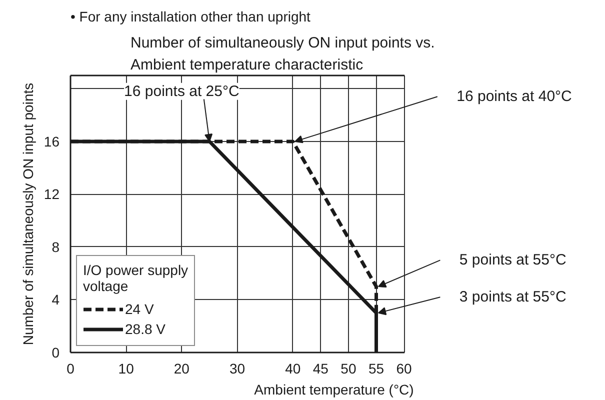 The height and width of the screenshot is (400, 605). What do you see at coordinates (135, 278) in the screenshot?
I see `legend-title: I/O power supply voltage` at bounding box center [135, 278].